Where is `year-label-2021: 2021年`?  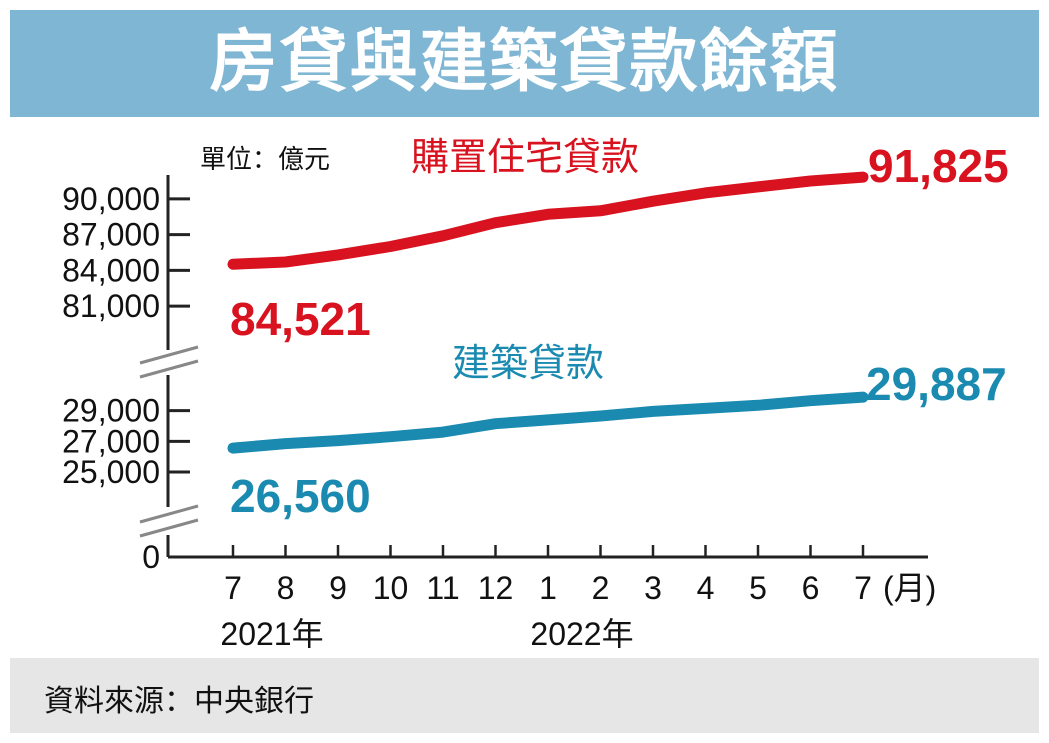
year-label-2021: 2021年 is located at coordinates (271, 633).